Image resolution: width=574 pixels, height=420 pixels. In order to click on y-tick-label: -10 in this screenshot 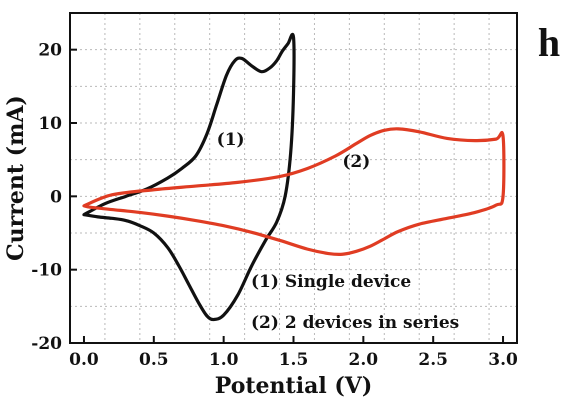, I will do `click(46, 271)`.